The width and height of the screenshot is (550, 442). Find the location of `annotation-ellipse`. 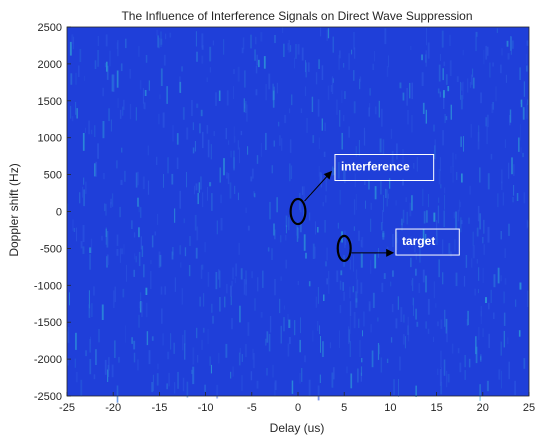

annotation-ellipse is located at coordinates (344, 248).